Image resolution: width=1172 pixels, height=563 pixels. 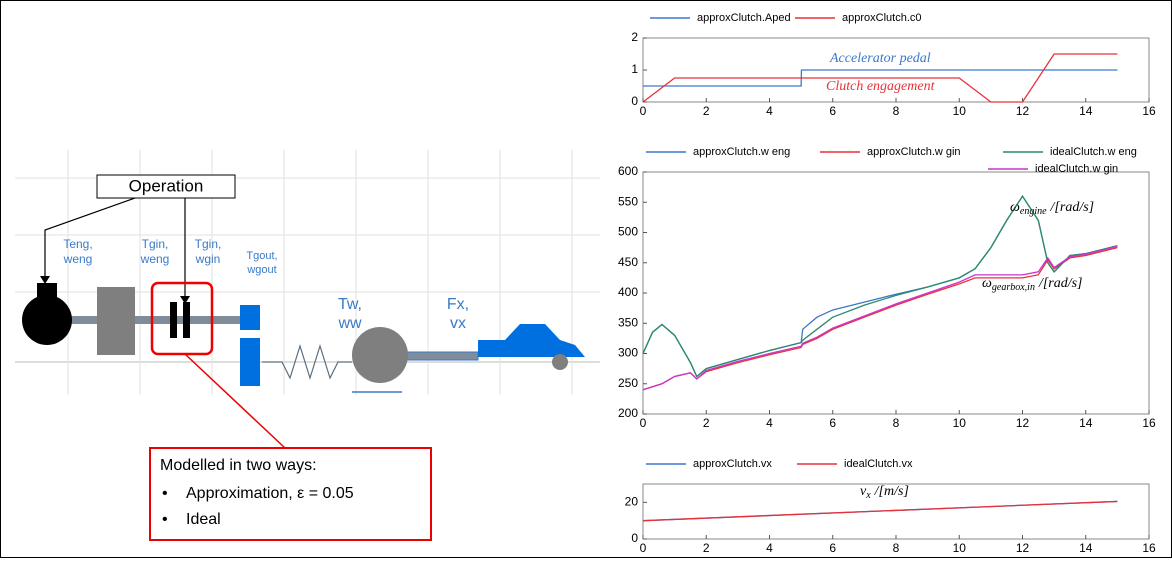 I want to click on annotation-subscript: engine, so click(x=1033, y=211).